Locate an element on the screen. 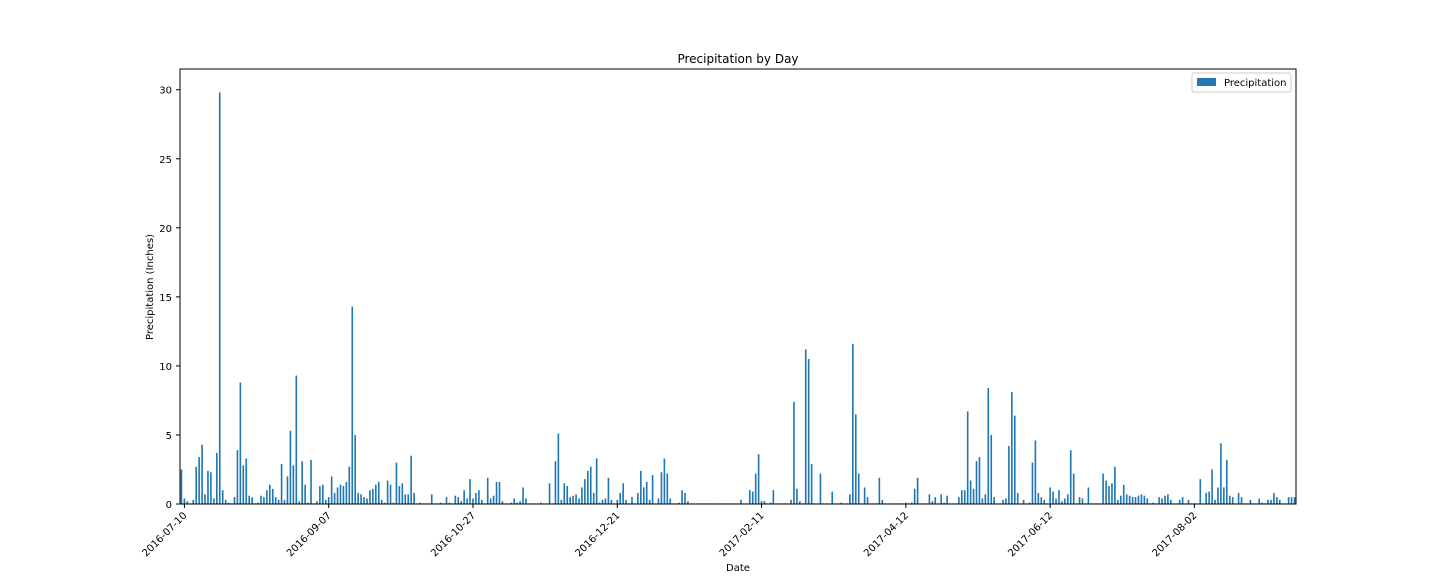 Image resolution: width=1440 pixels, height=576 pixels. legend-swatch is located at coordinates (1206, 82).